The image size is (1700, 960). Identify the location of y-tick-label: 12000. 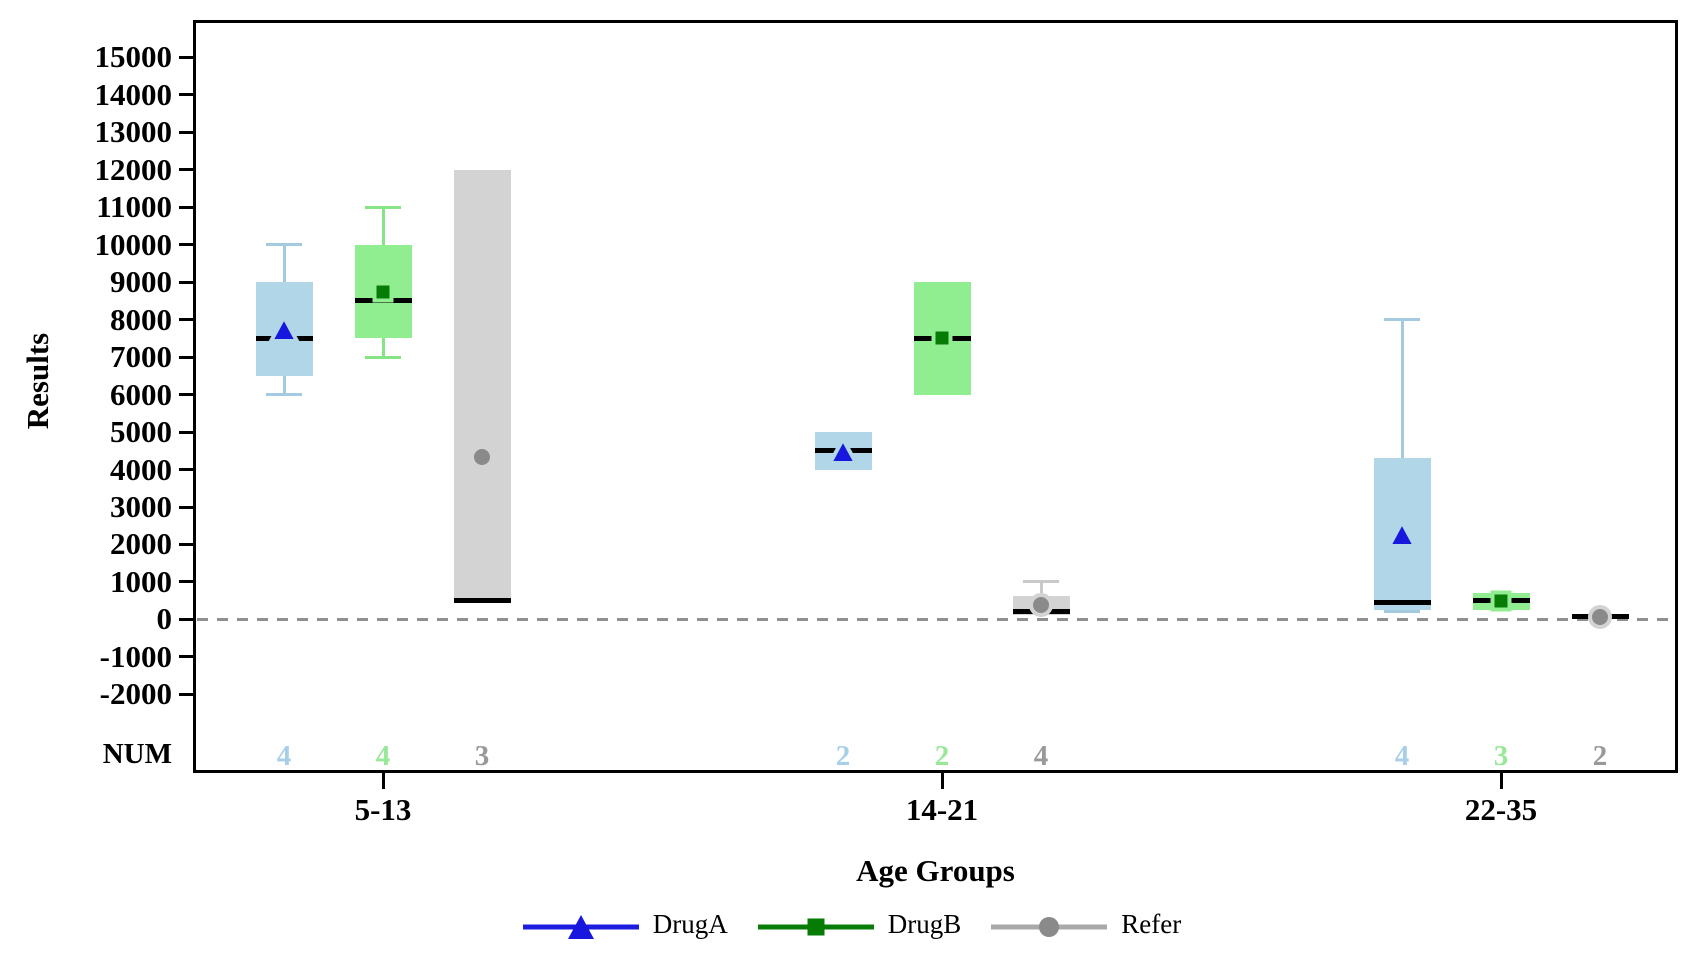
(133, 169).